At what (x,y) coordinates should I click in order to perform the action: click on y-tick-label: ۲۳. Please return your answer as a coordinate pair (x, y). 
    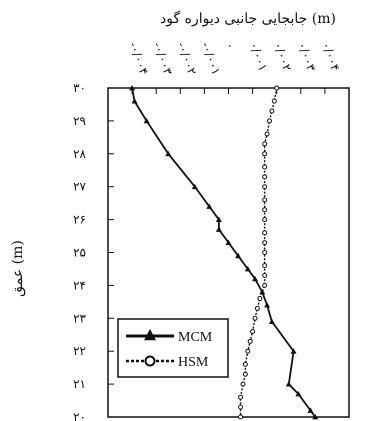
    Looking at the image, I should click on (79, 318).